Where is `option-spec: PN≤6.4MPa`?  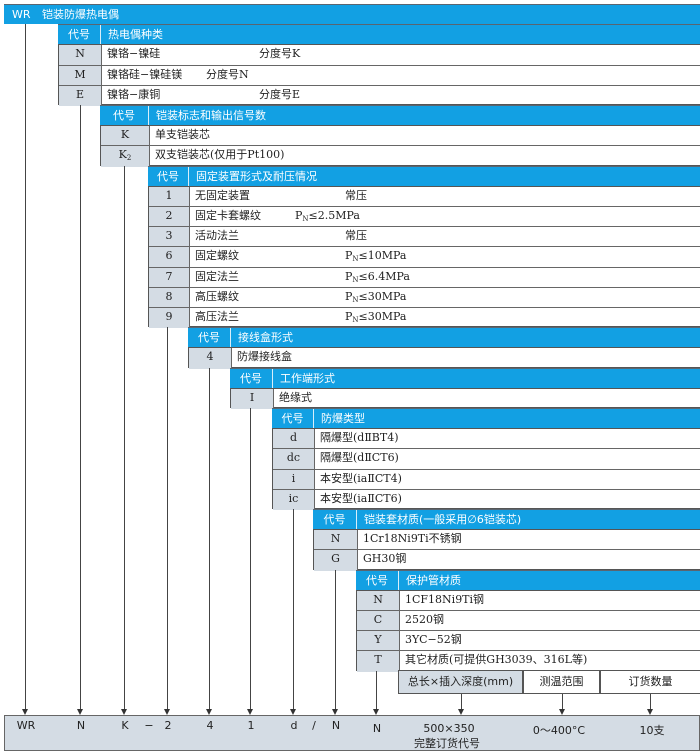 option-spec: PN≤6.4MPa is located at coordinates (377, 278).